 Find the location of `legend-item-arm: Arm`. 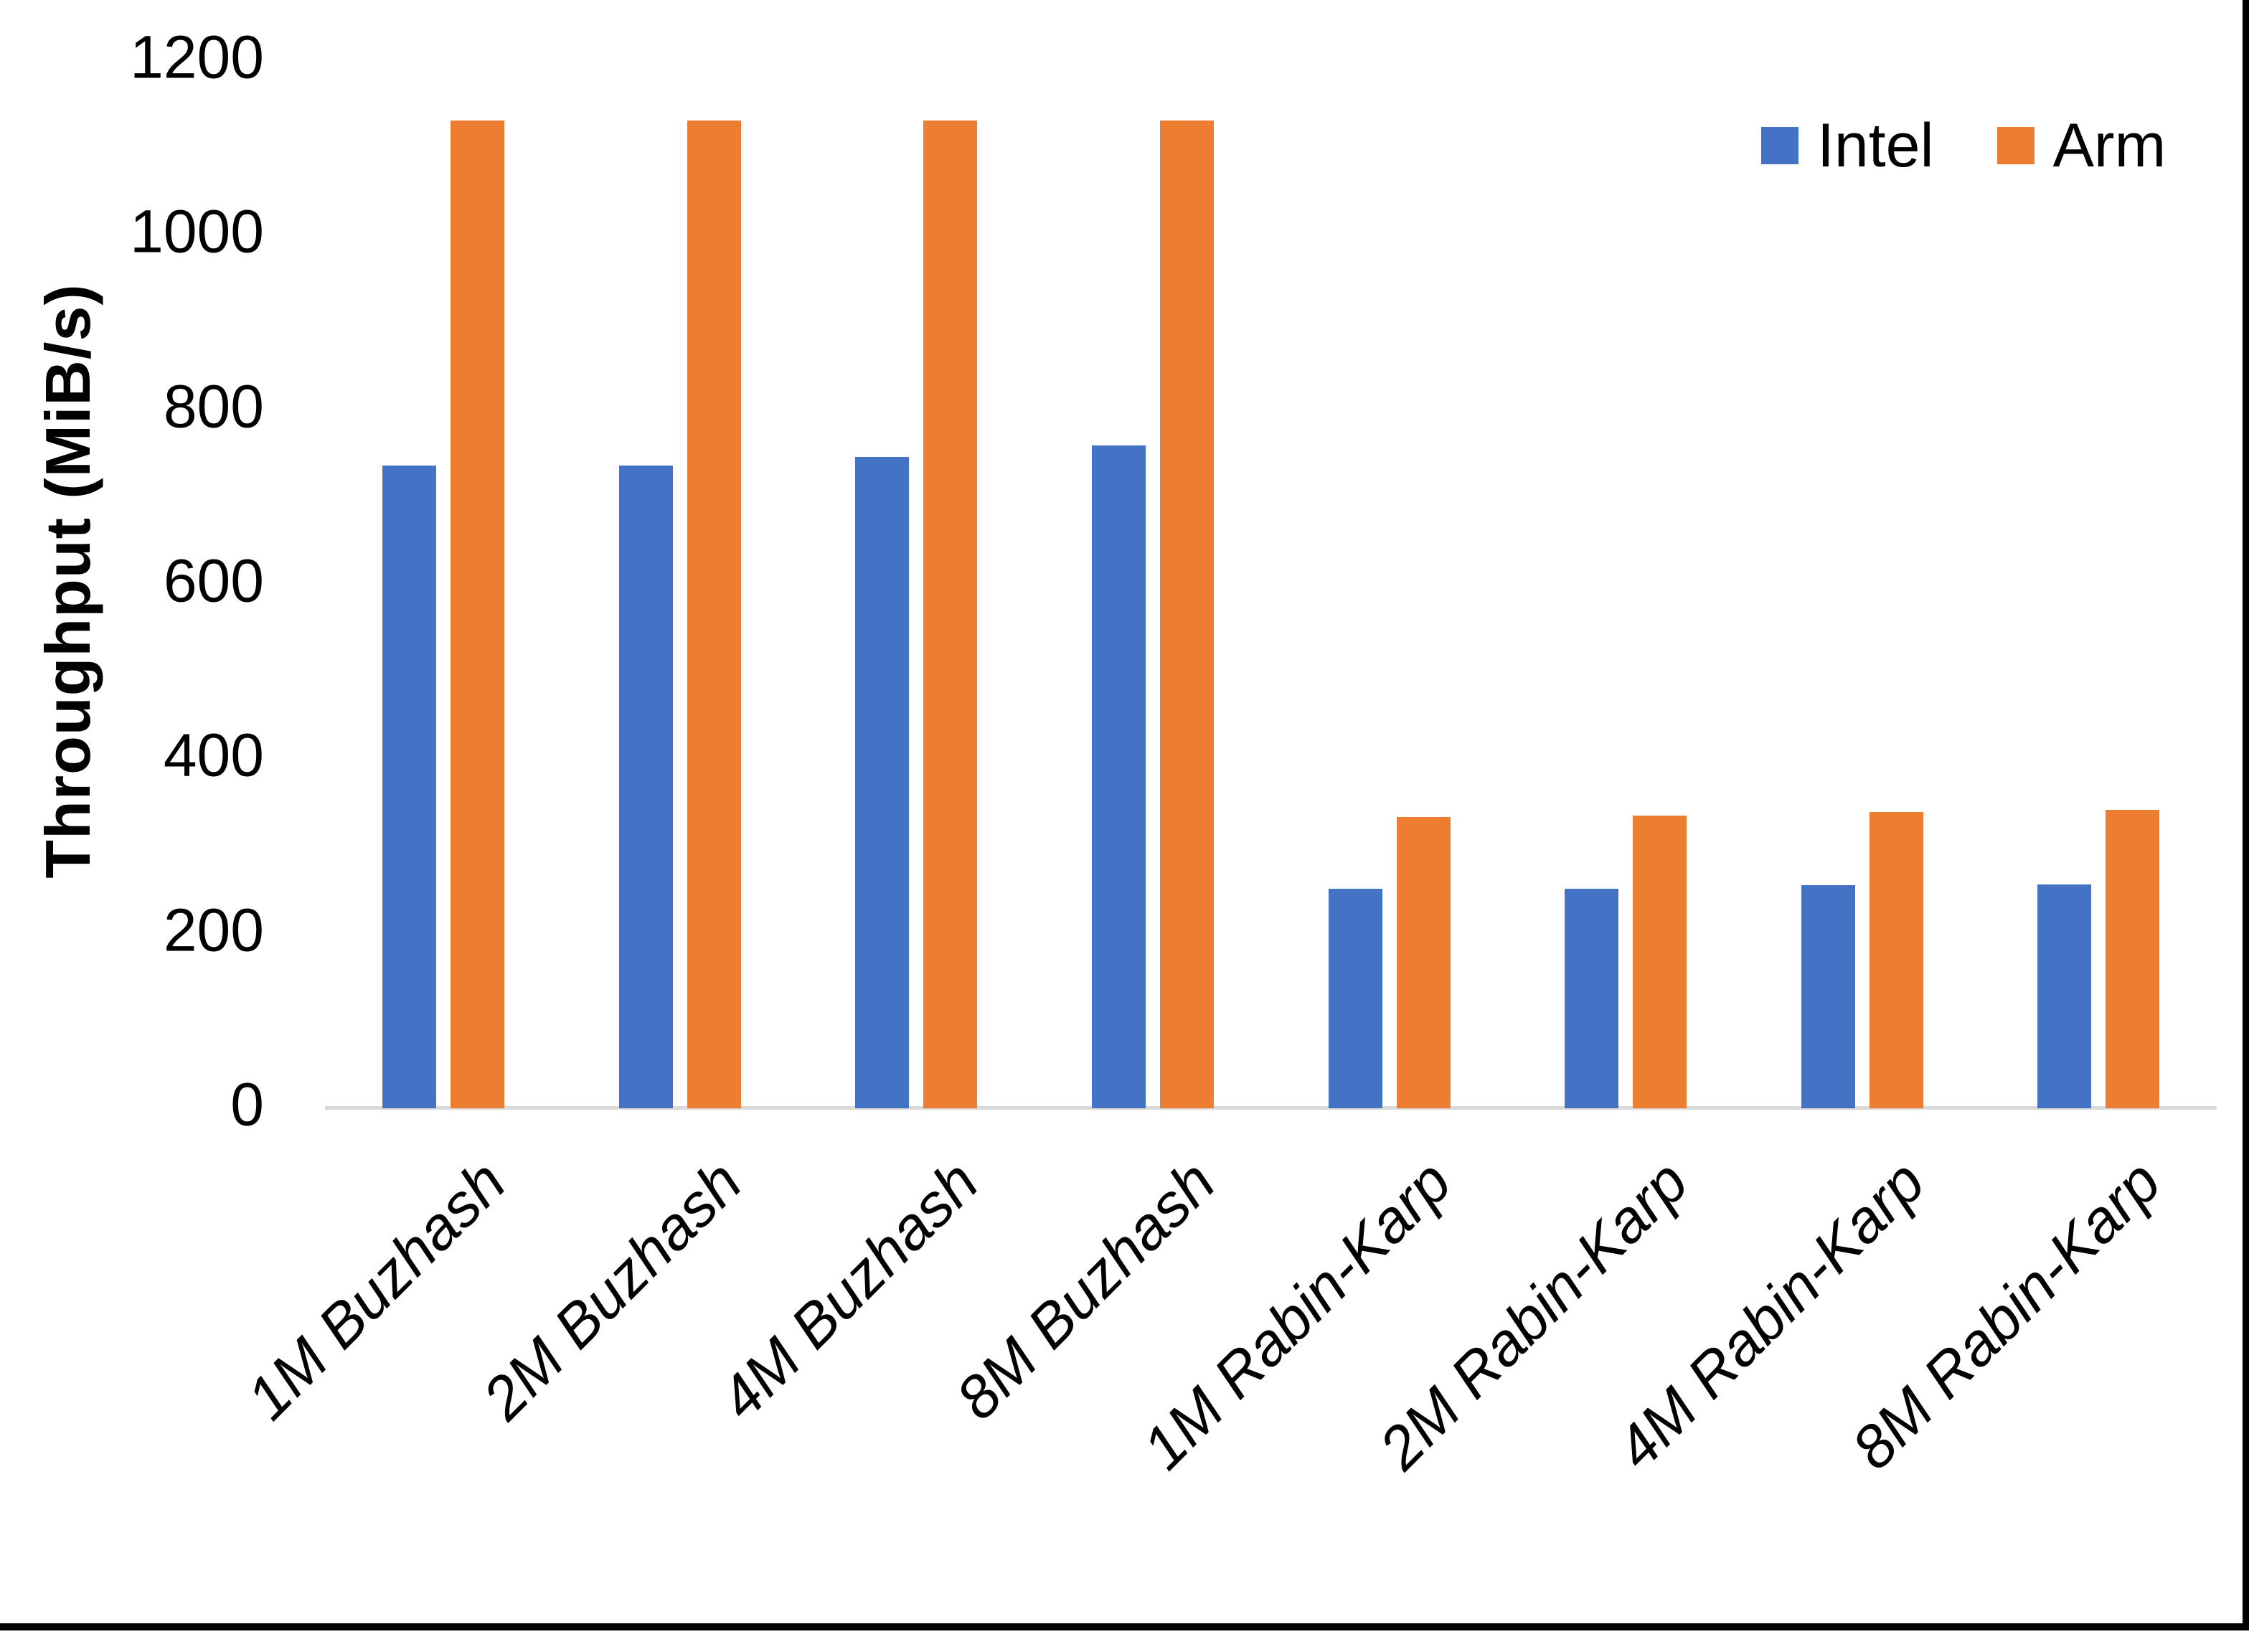

legend-item-arm: Arm is located at coordinates (2081, 145).